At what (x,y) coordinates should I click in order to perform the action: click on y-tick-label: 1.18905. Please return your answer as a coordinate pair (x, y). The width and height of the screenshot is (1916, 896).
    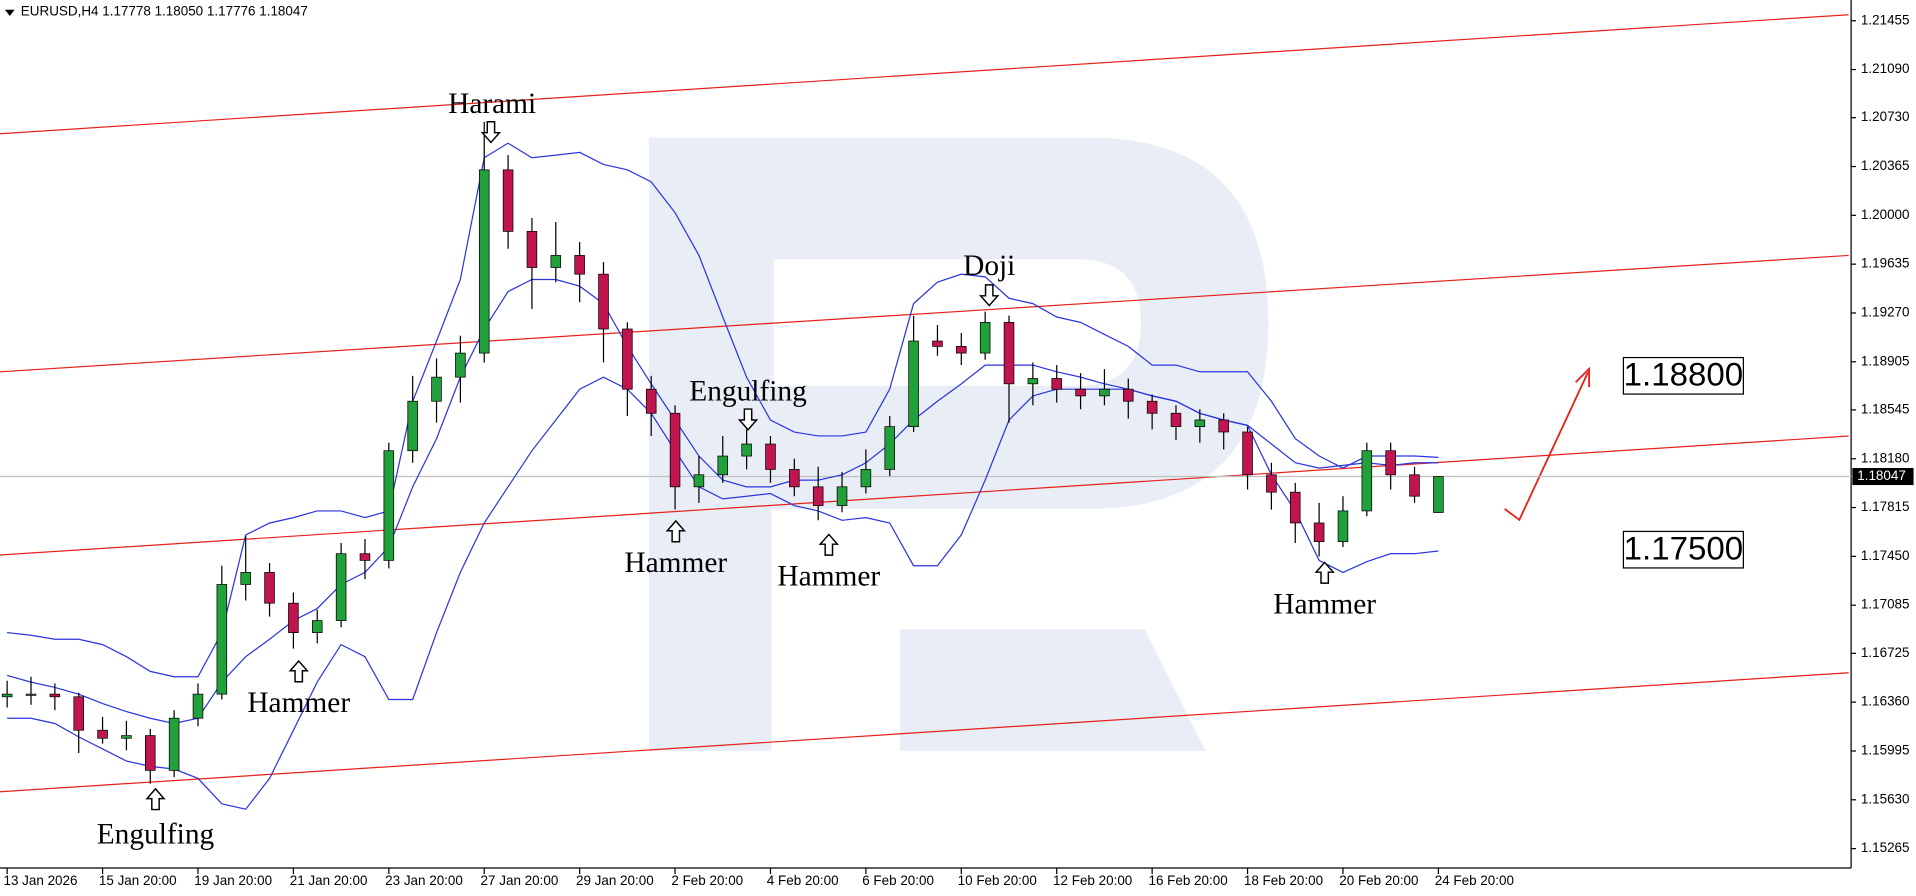
    Looking at the image, I should click on (1885, 360).